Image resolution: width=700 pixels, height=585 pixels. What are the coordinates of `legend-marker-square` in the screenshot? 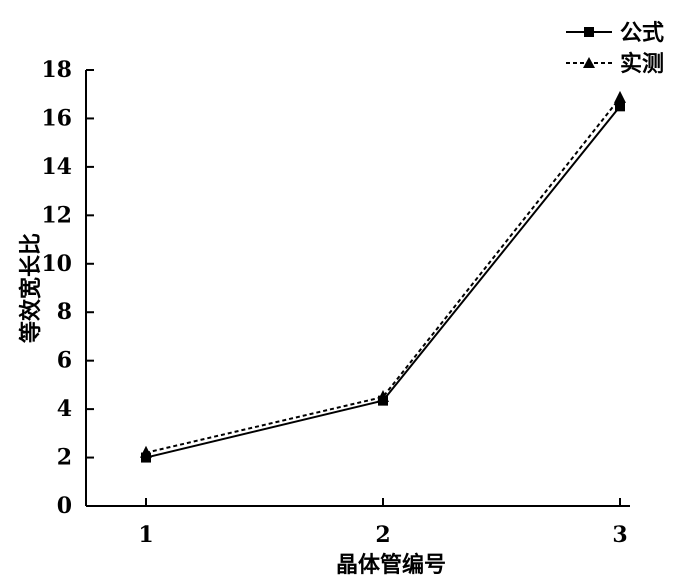 It's located at (589, 32).